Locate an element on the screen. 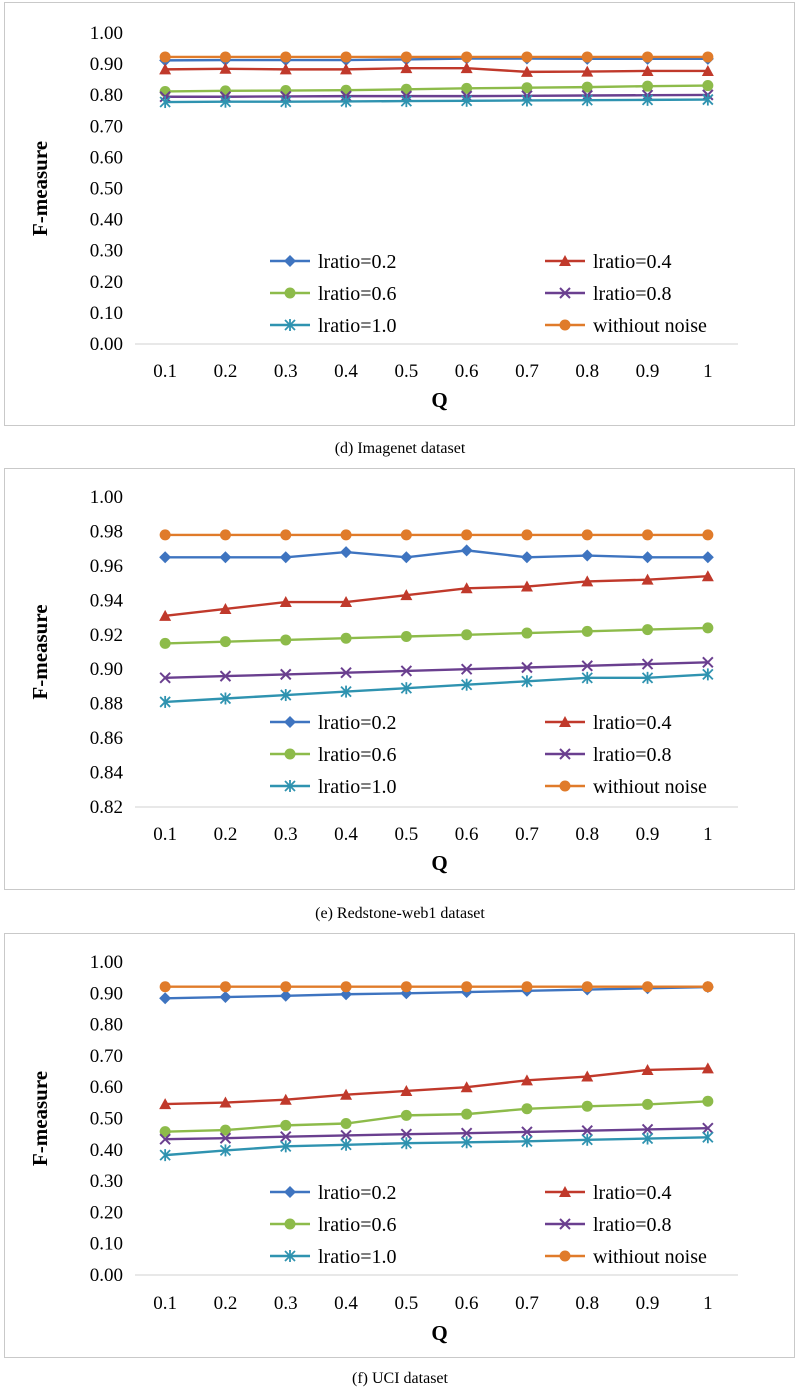 This screenshot has height=1396, width=800. y-tick-label: 0.00 is located at coordinates (106, 344).